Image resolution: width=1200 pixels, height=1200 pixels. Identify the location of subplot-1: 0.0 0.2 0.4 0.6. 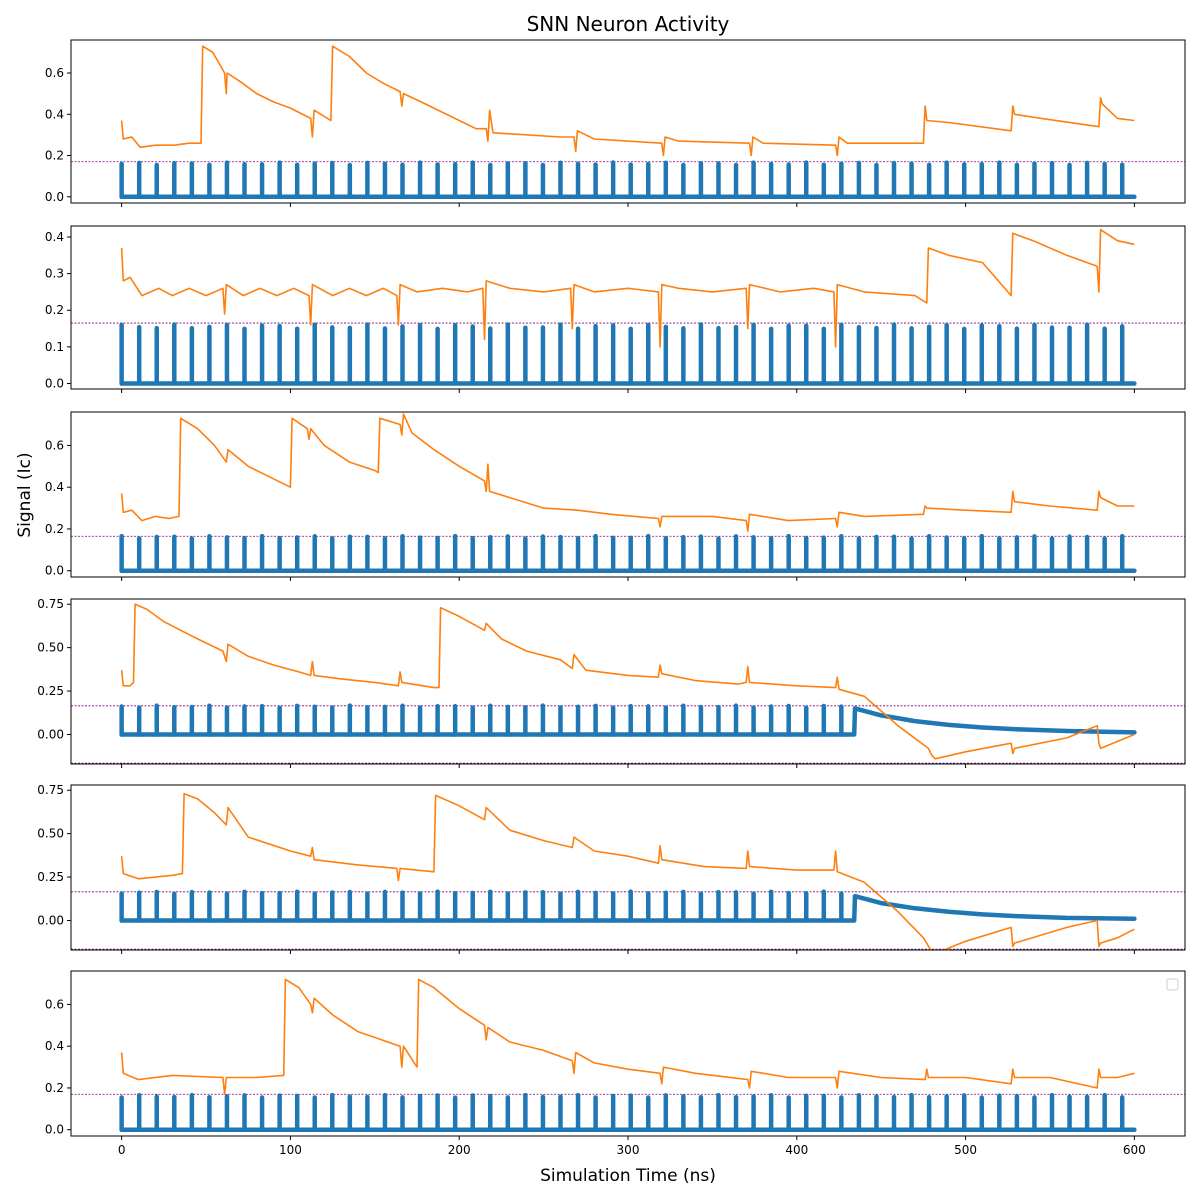
(615, 123).